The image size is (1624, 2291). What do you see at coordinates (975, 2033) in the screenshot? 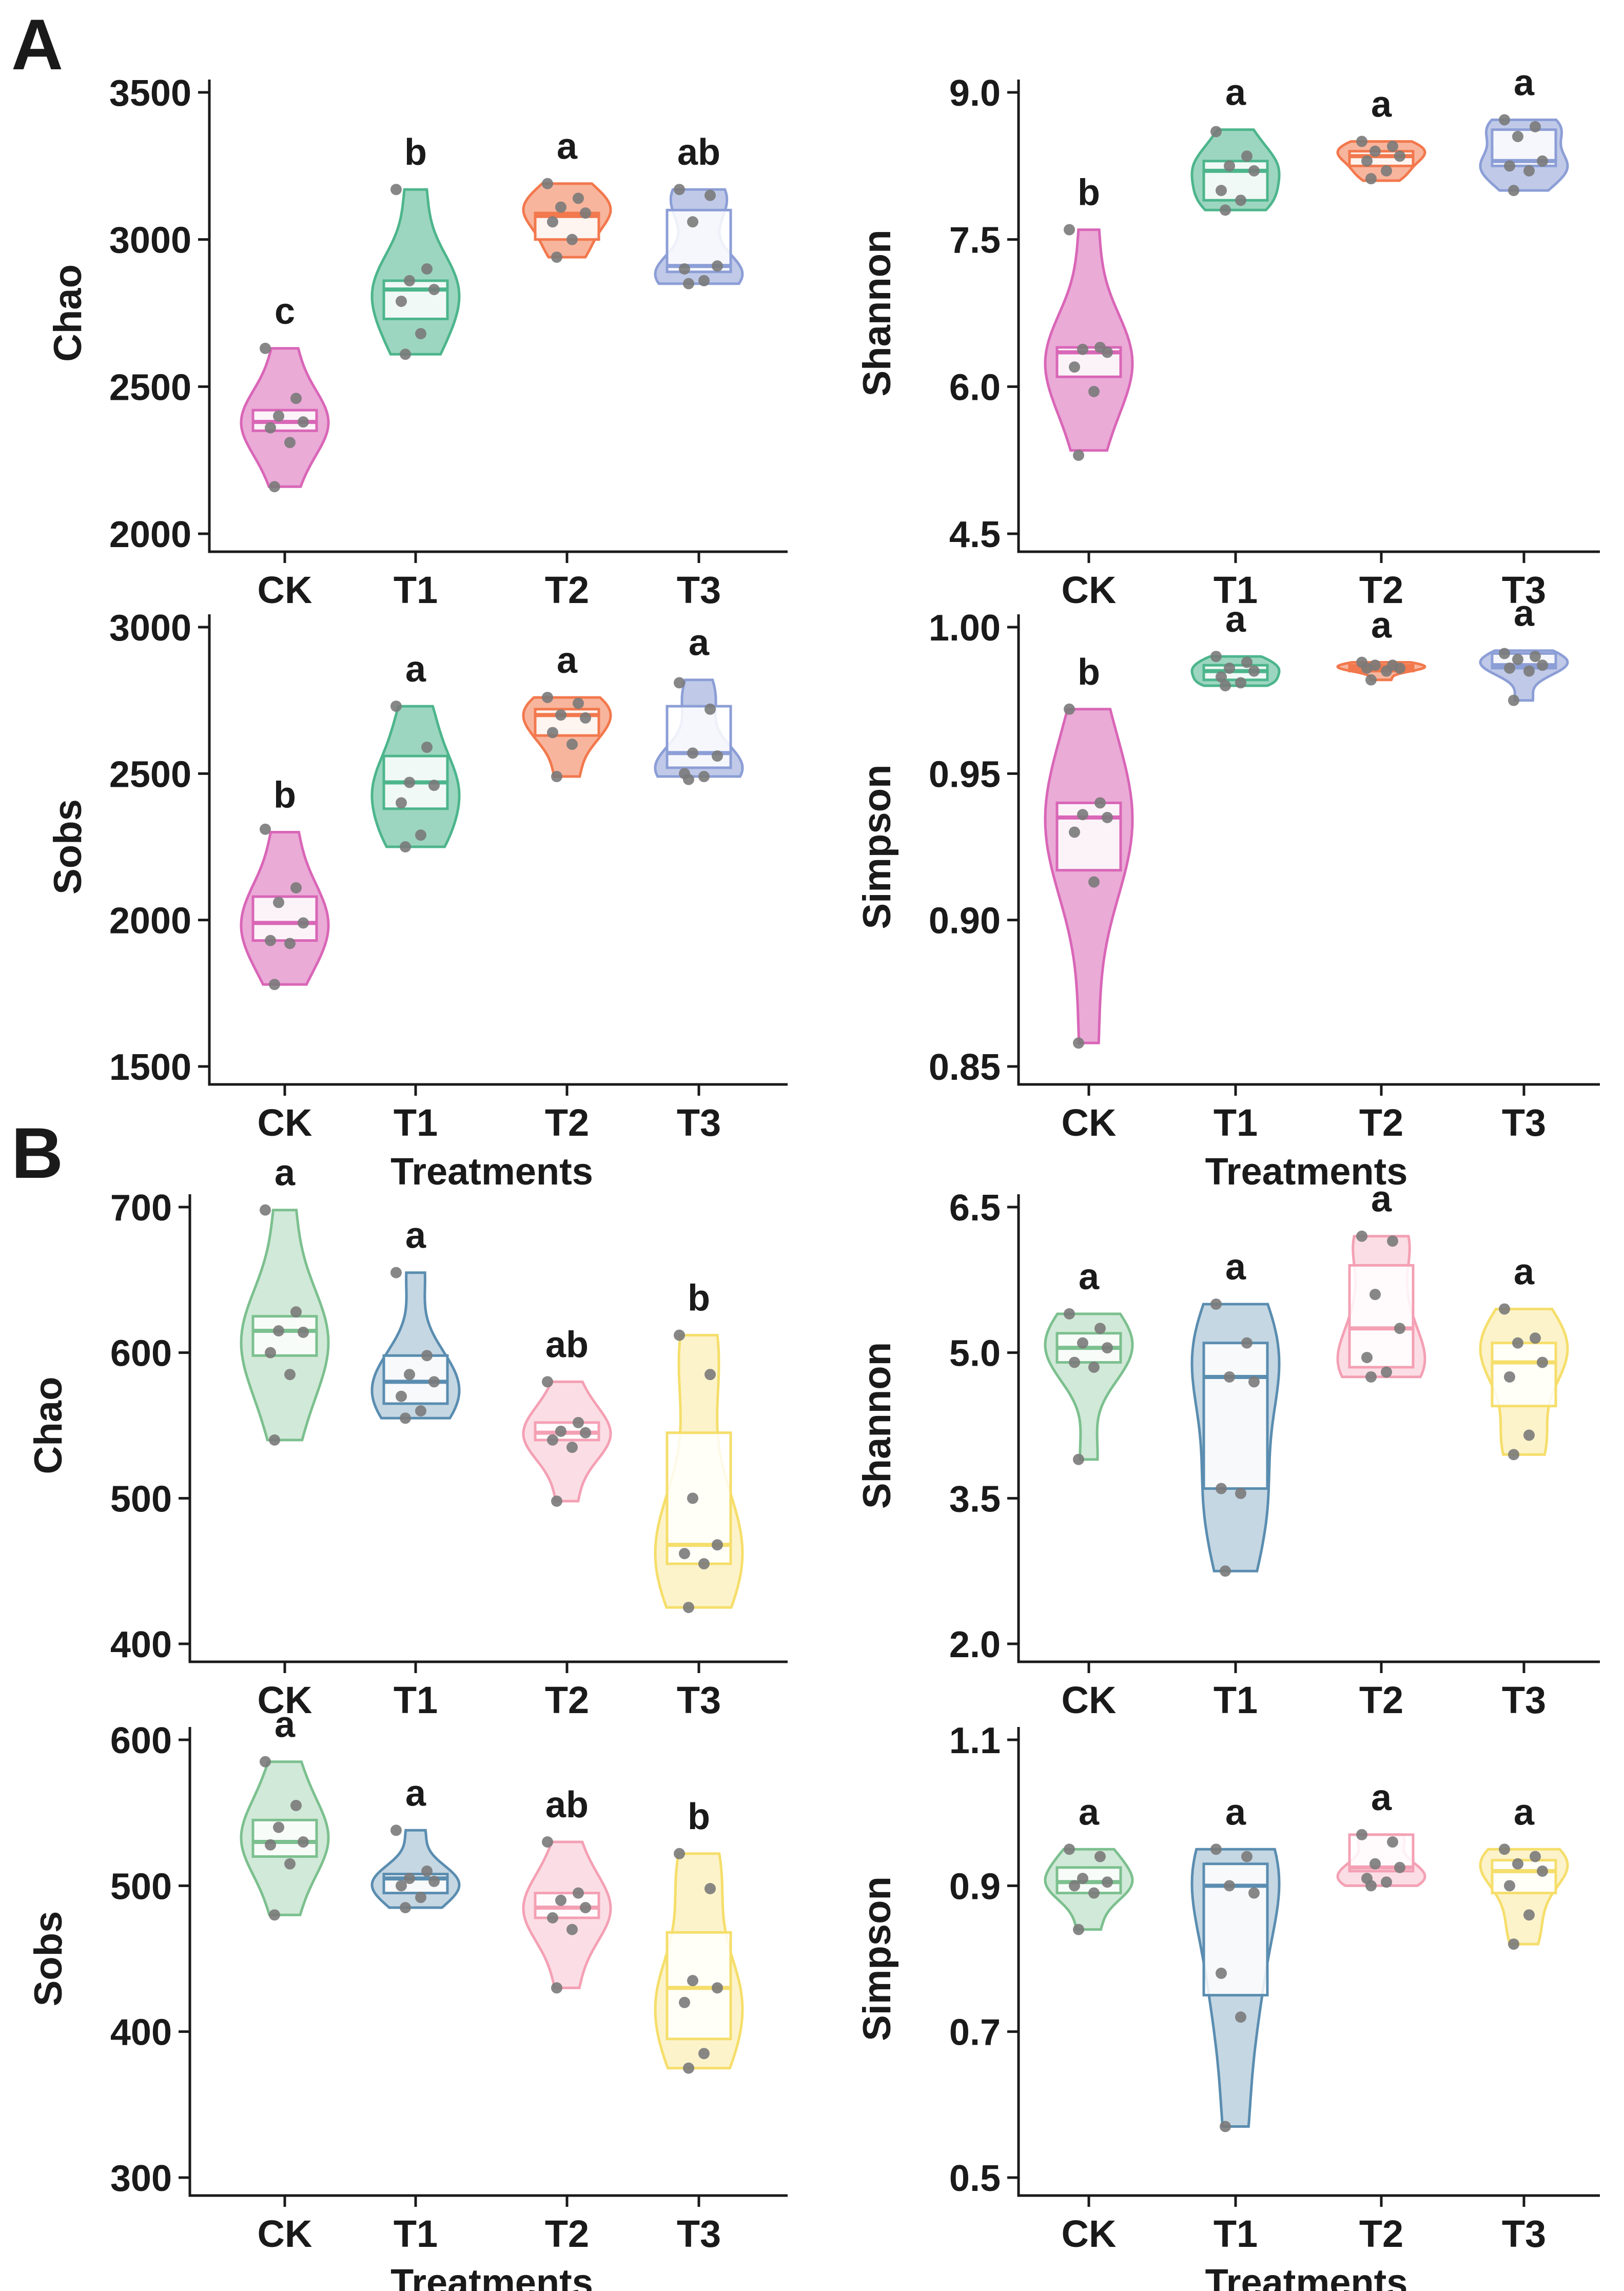
I see `y-tick-label: 0.7` at bounding box center [975, 2033].